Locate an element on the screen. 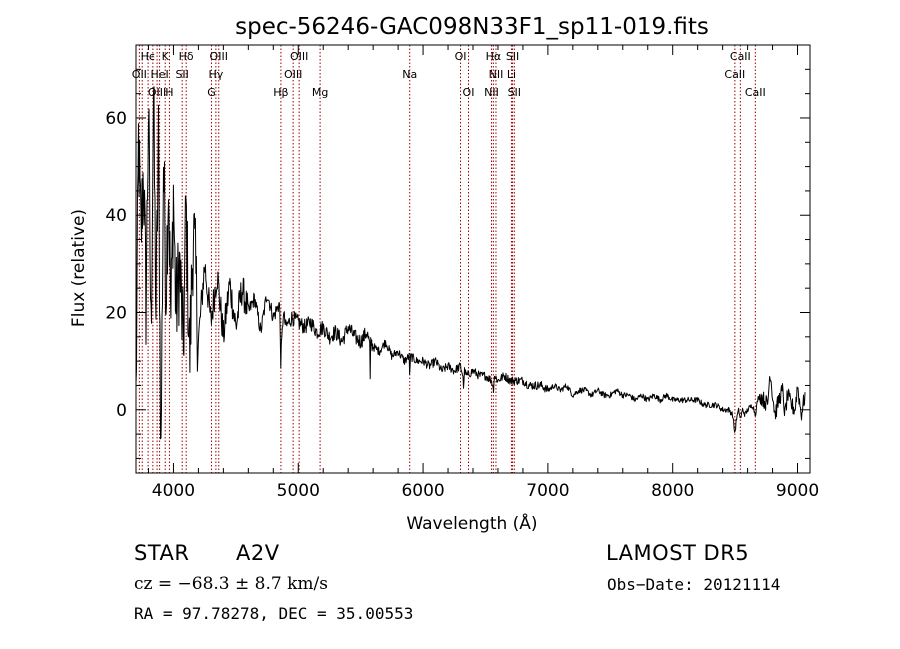 The width and height of the screenshot is (900, 649). y-tick-label: 40 is located at coordinates (116, 216).